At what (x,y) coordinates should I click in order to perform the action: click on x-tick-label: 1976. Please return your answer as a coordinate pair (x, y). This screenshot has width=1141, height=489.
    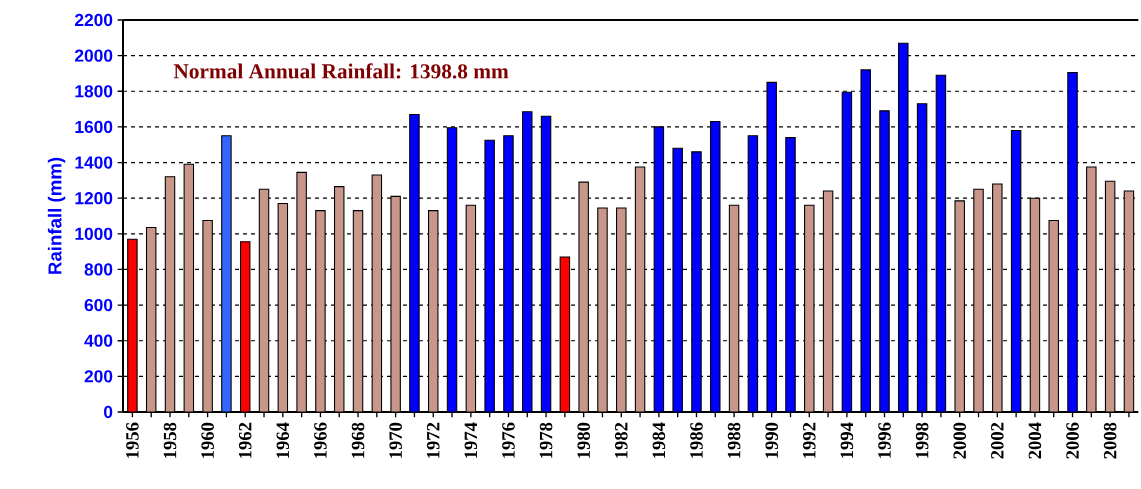
    Looking at the image, I should click on (508, 440).